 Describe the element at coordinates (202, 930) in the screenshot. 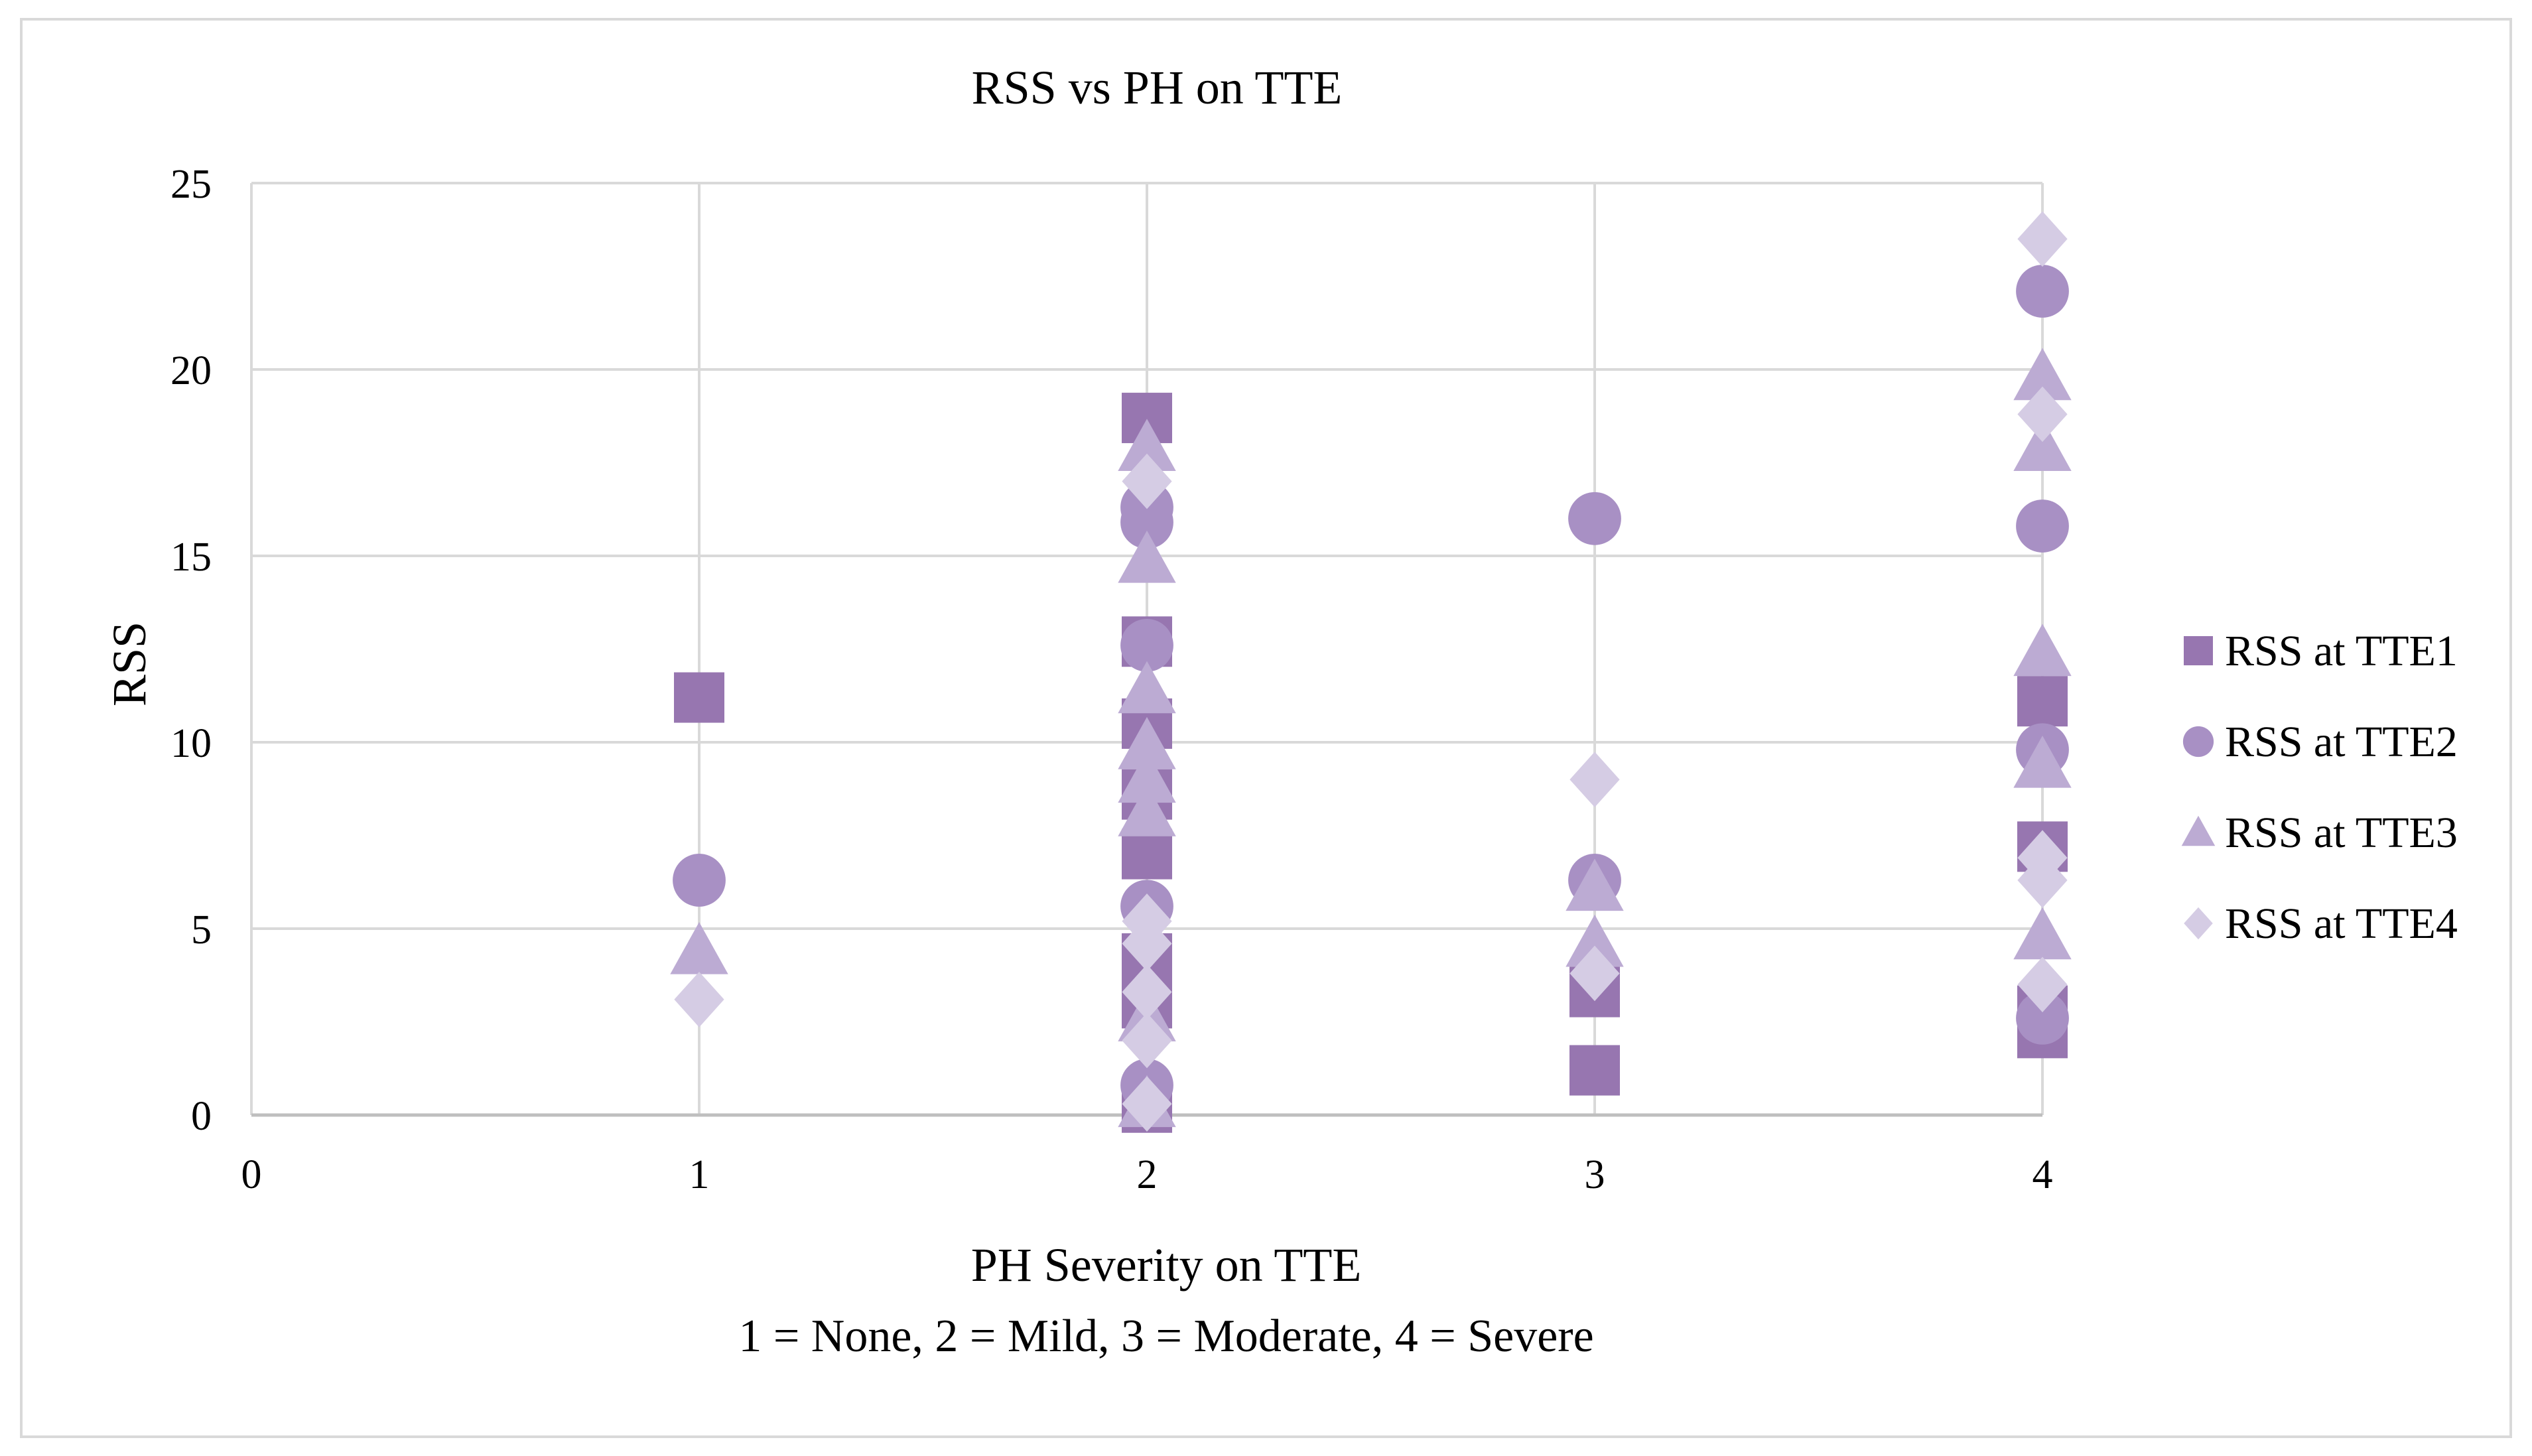

I see `y-tick-label: 5` at that location.